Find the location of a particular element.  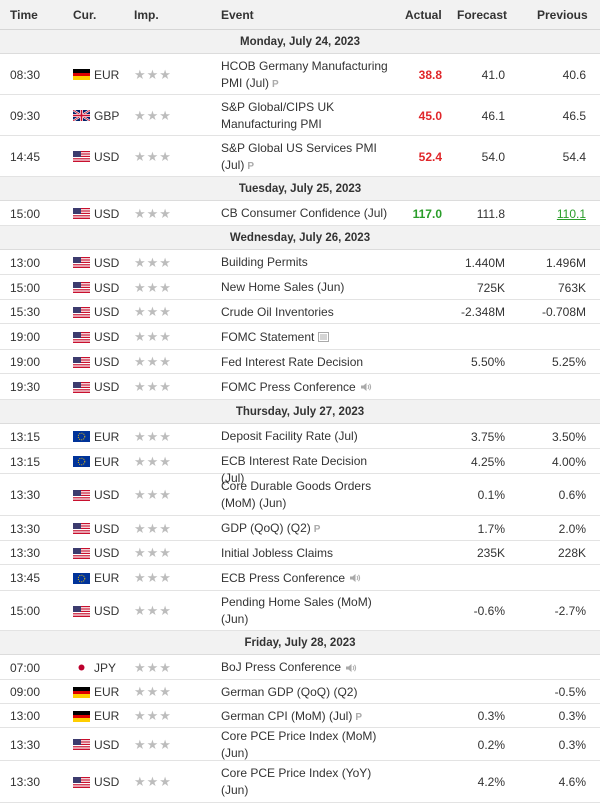

event-name: Crude Oil Inventories is located at coordinates (306, 312).